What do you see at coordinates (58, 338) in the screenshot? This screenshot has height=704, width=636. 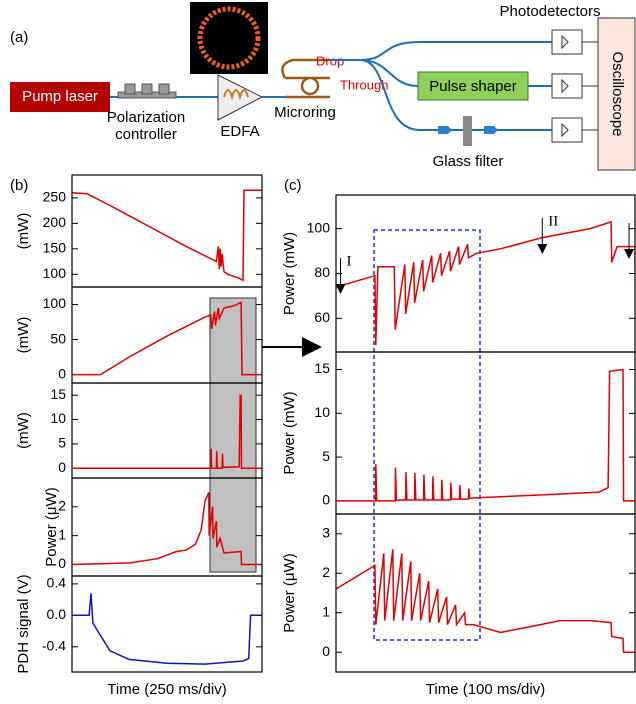 I see `y-tick-label: 50` at bounding box center [58, 338].